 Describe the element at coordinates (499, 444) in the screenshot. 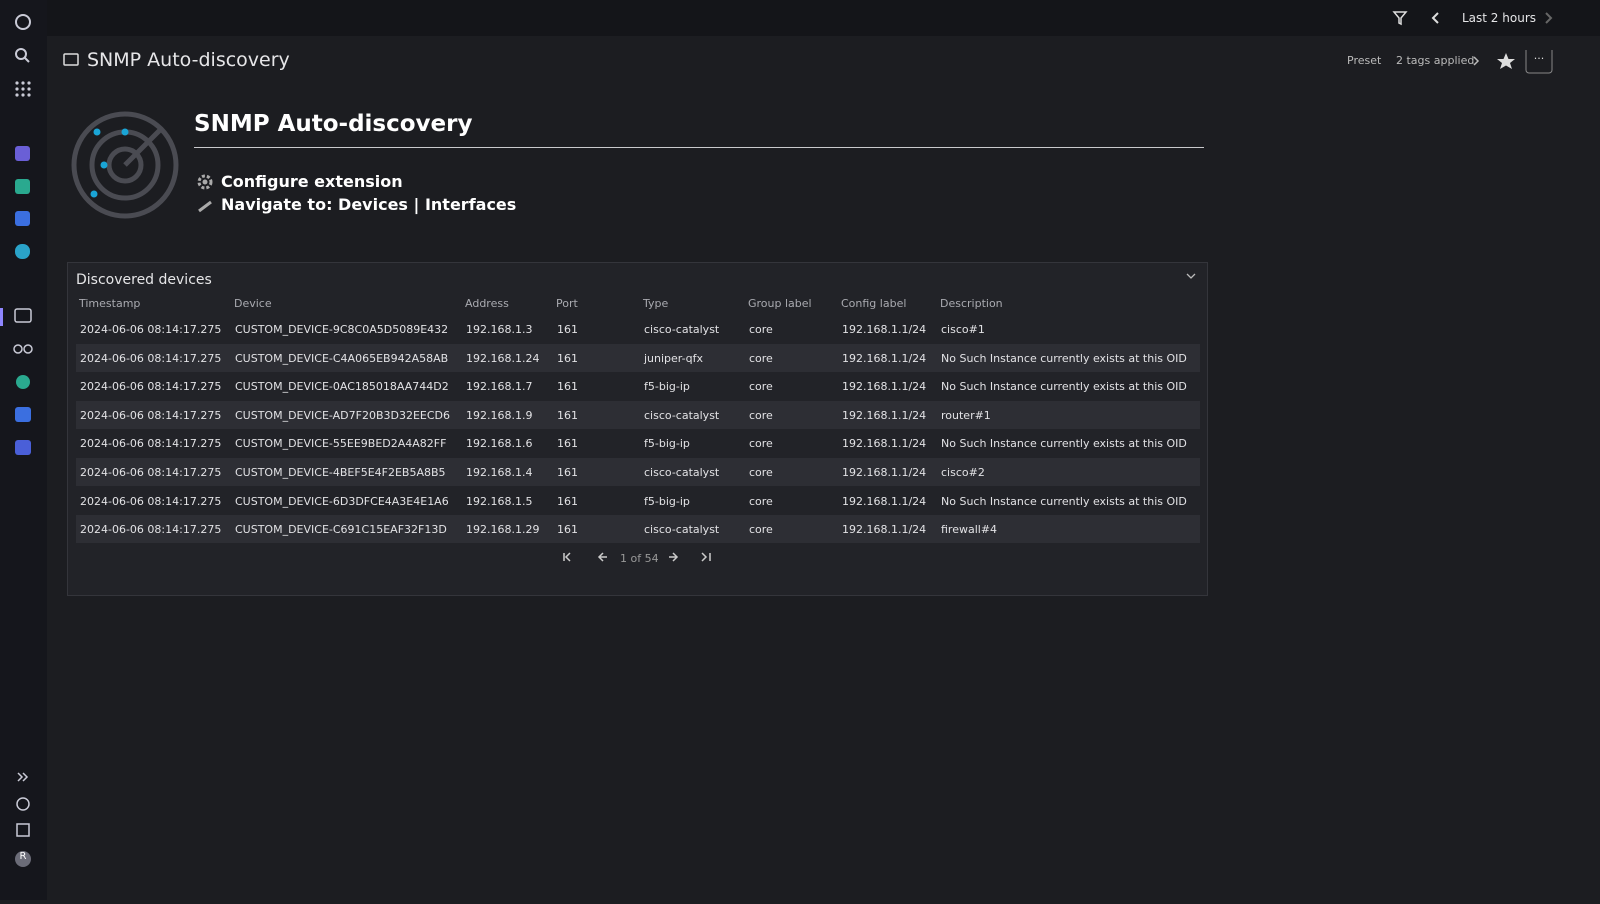

I see `table-cell: 192.168.1.6` at that location.